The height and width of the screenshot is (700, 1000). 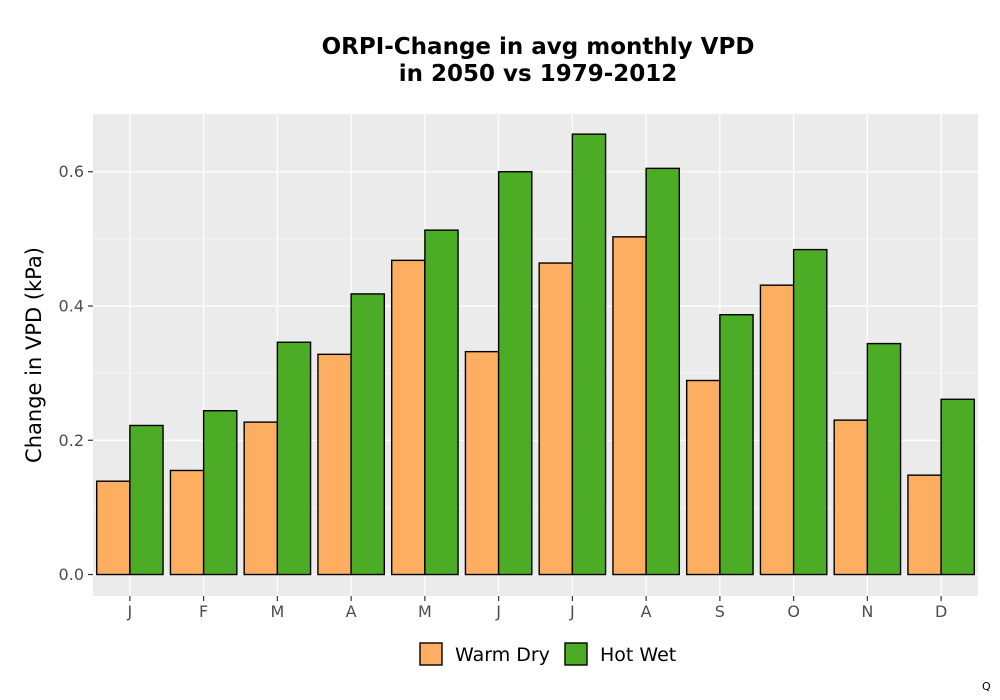 What do you see at coordinates (76, 373) in the screenshot?
I see `y-axis: 0.0 0.2 0.4 0.6` at bounding box center [76, 373].